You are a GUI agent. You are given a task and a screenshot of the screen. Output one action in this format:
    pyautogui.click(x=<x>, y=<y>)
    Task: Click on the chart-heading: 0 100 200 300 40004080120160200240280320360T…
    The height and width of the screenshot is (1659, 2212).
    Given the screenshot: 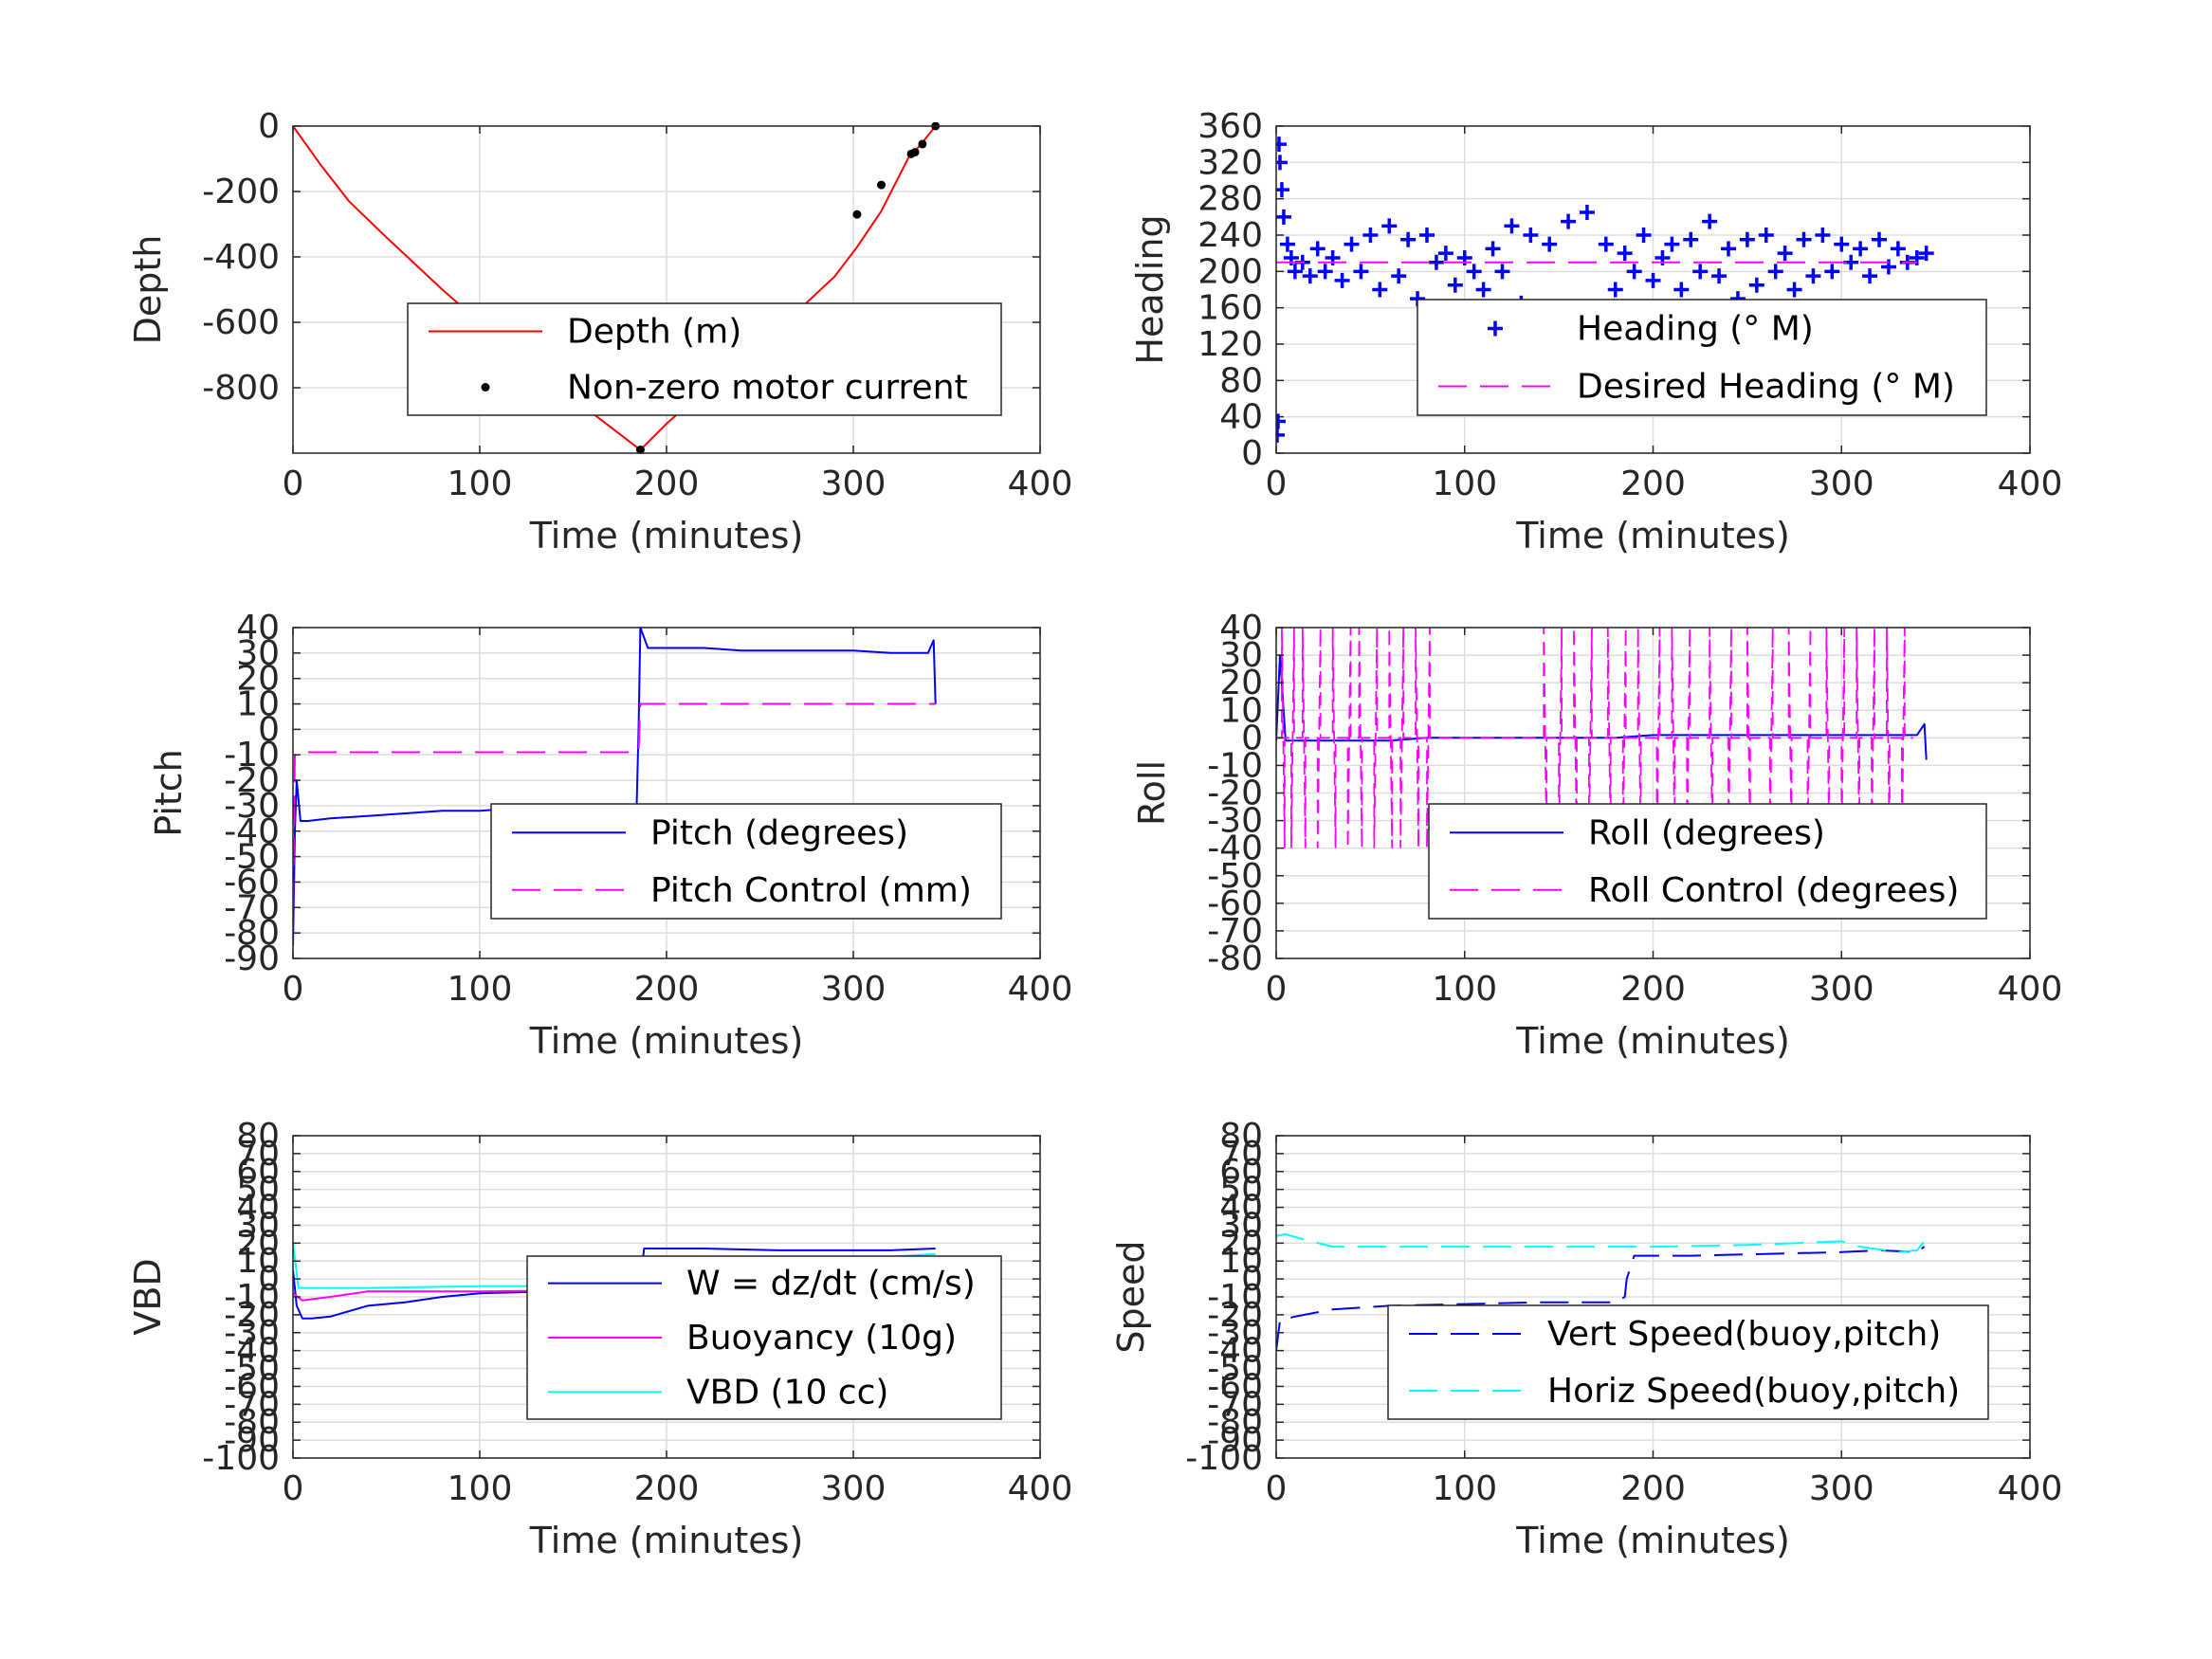 What is the action you would take?
    pyautogui.click(x=1595, y=331)
    